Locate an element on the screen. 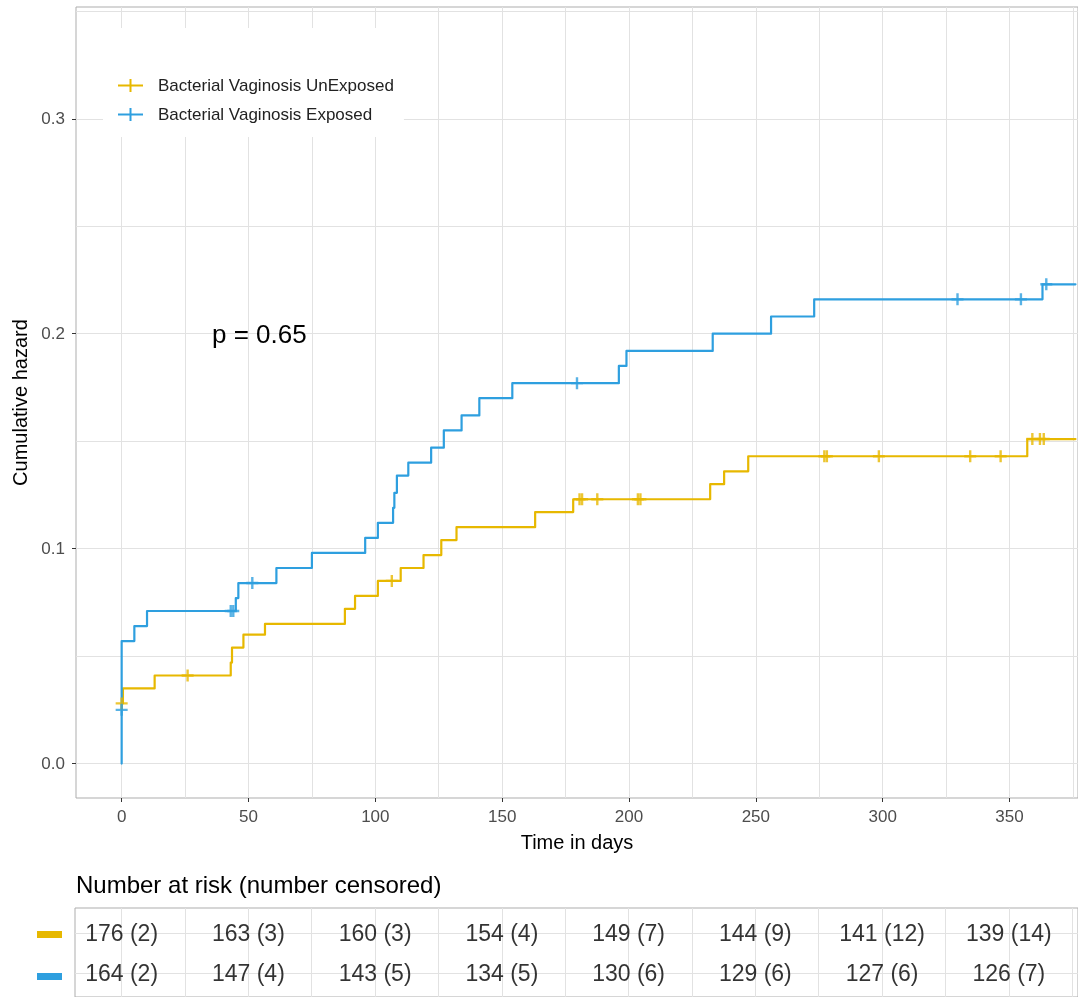 The height and width of the screenshot is (997, 1078). text: 129 (6) is located at coordinates (755, 973).